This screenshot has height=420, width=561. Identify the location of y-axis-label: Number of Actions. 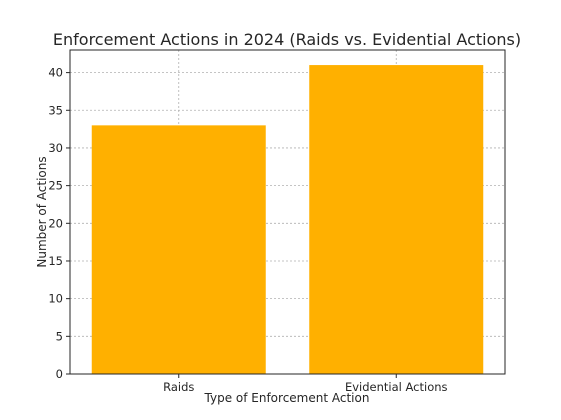
(42, 211).